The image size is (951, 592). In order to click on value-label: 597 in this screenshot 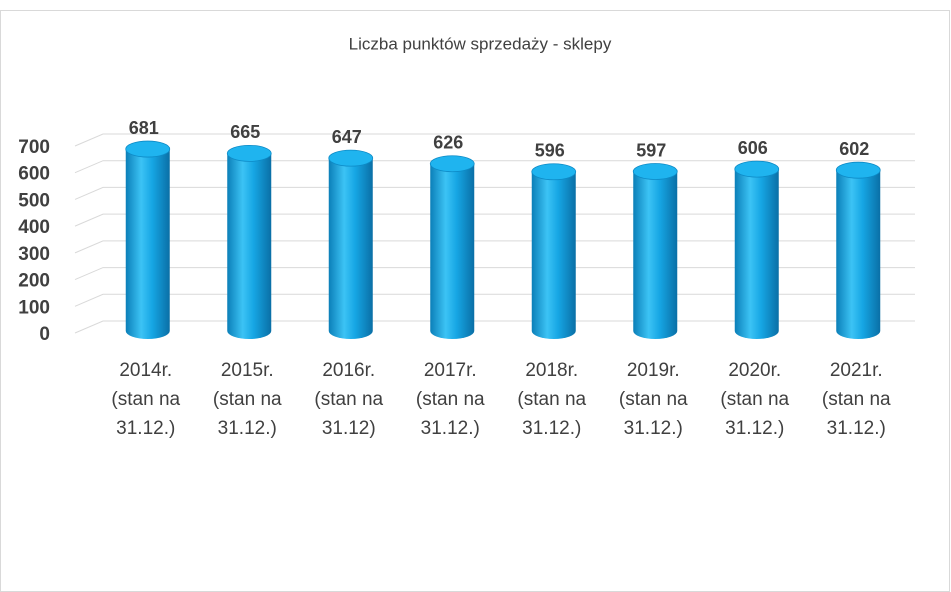, I will do `click(651, 150)`.